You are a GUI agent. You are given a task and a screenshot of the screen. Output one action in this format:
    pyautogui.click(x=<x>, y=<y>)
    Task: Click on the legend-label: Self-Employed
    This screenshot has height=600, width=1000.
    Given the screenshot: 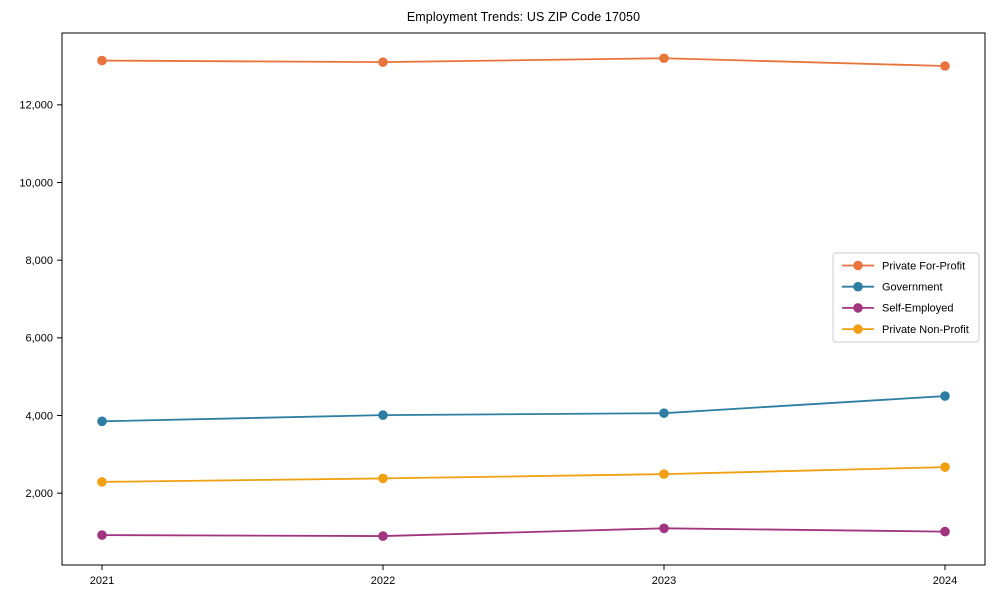 What is the action you would take?
    pyautogui.click(x=918, y=309)
    